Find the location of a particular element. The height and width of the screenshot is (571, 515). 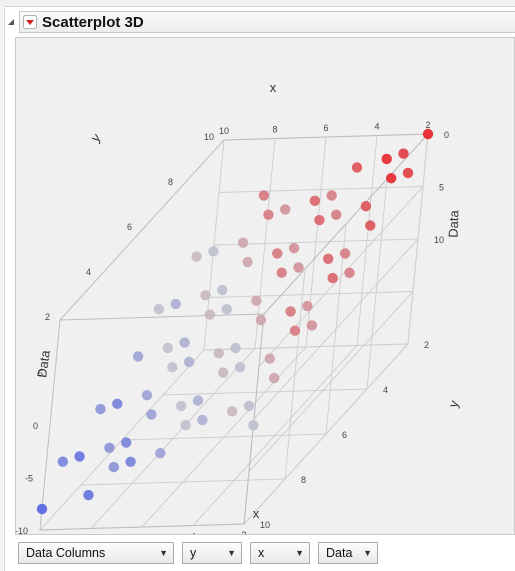

y-column-dropdown: y ▼ is located at coordinates (212, 553).